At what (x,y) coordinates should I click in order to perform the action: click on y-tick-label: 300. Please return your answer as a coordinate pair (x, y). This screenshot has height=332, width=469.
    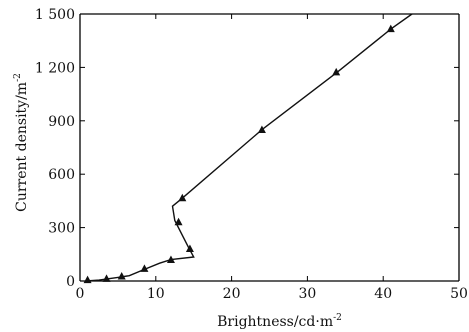
    Looking at the image, I should click on (61, 229).